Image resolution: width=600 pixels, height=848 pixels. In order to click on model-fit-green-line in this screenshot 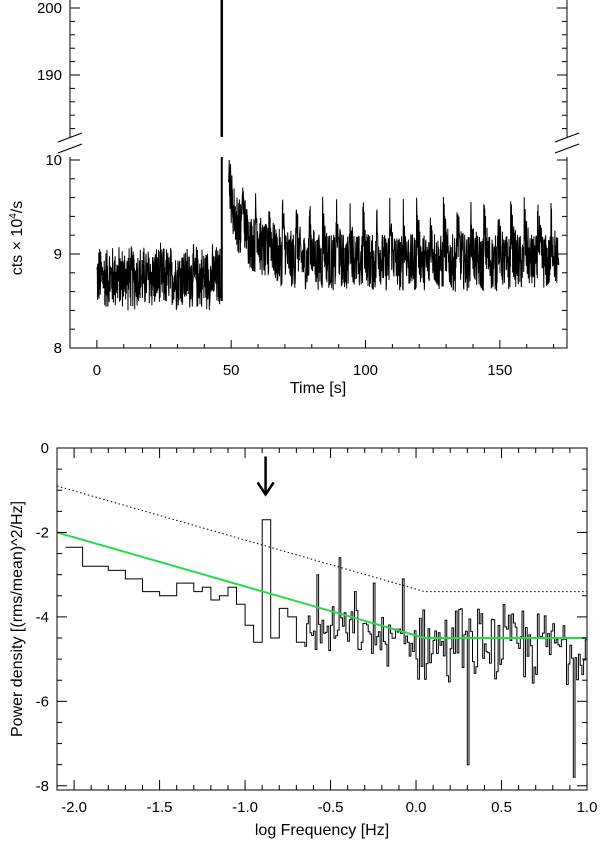, I will do `click(321, 585)`.